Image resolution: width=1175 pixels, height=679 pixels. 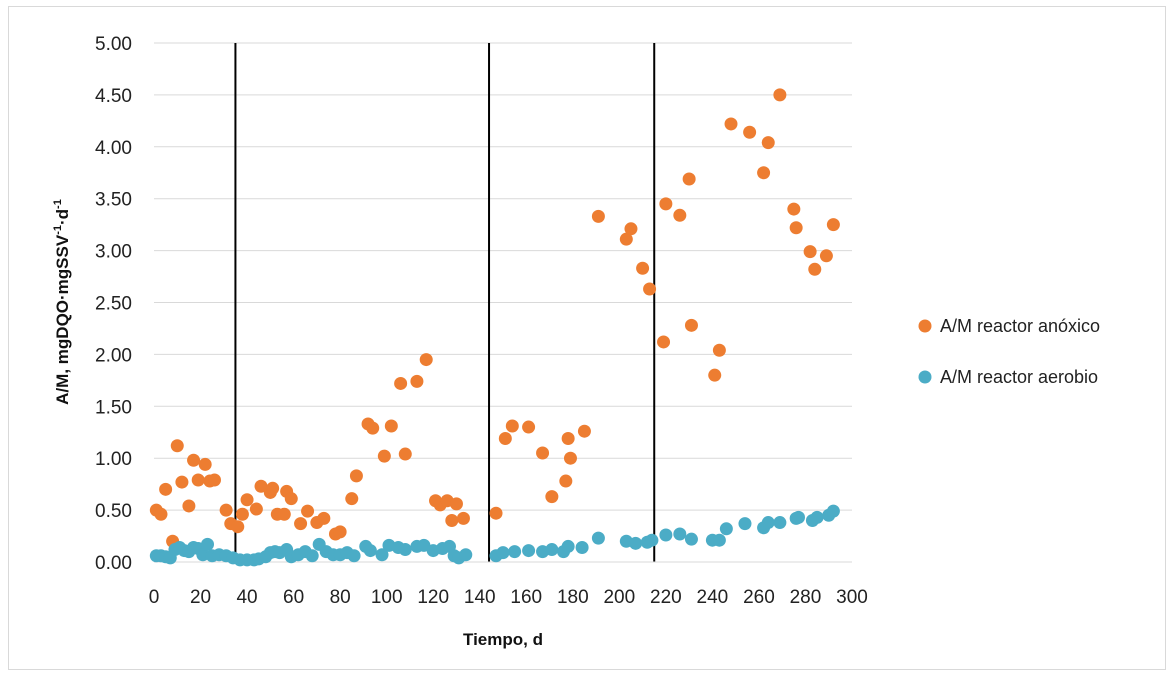 What do you see at coordinates (113, 304) in the screenshot?
I see `y-tick-label: 2.50` at bounding box center [113, 304].